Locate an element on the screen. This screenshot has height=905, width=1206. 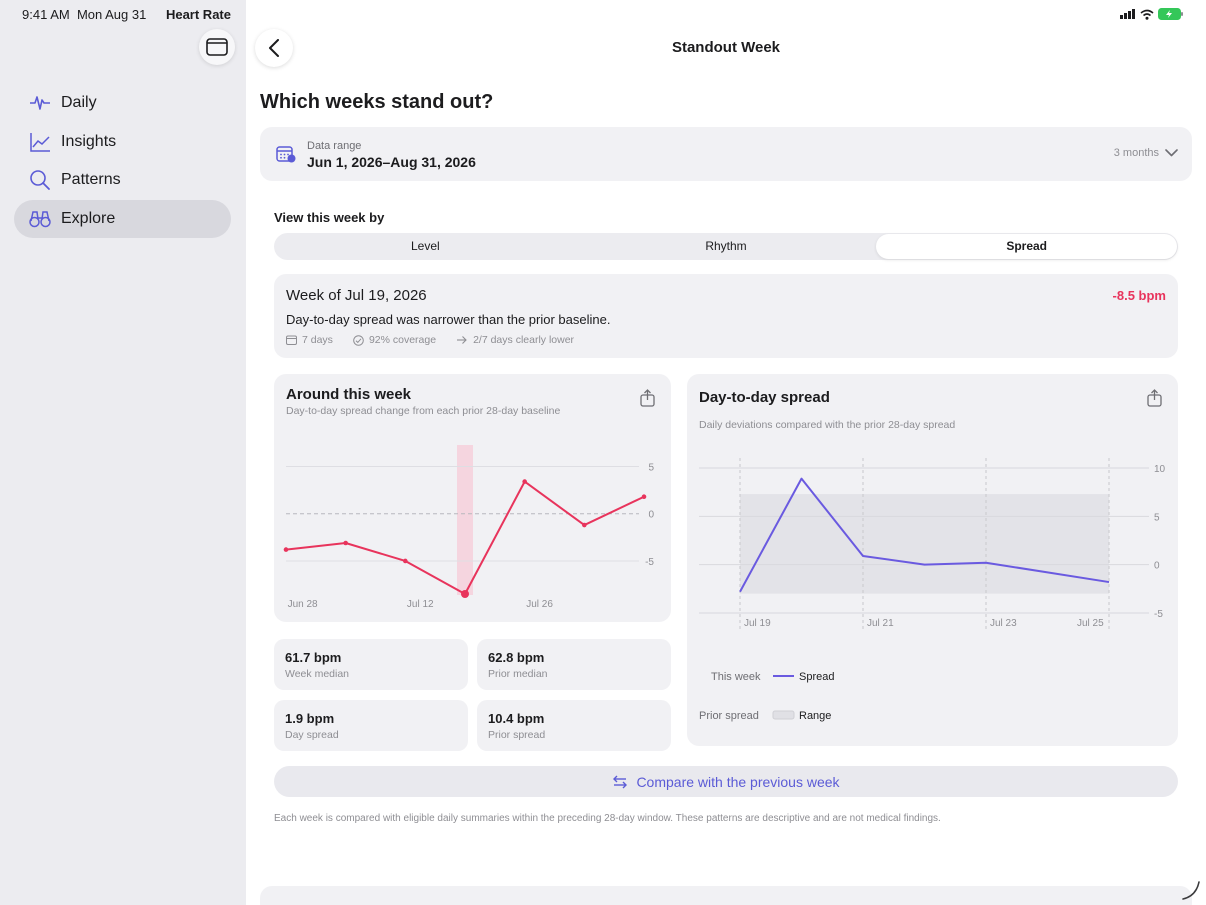
page-title: Which weeks stand out? is located at coordinates (377, 102).